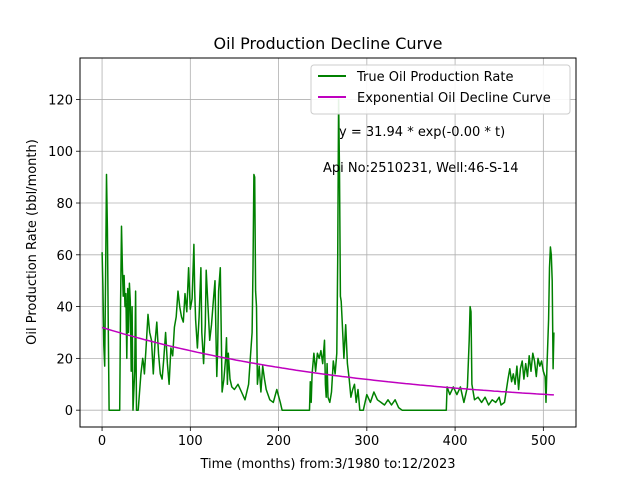 This screenshot has height=480, width=640. What do you see at coordinates (60, 152) in the screenshot?
I see `y-tick-label: 100` at bounding box center [60, 152].